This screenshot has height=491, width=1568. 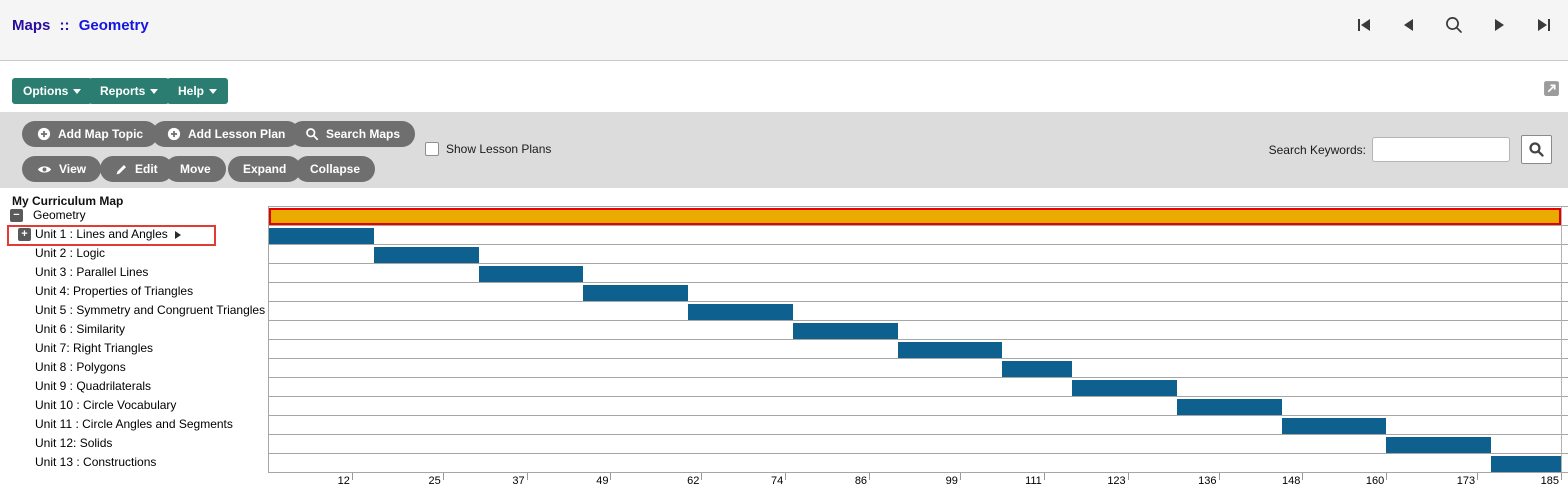 I want to click on search-maps-label: Search Maps, so click(x=363, y=134).